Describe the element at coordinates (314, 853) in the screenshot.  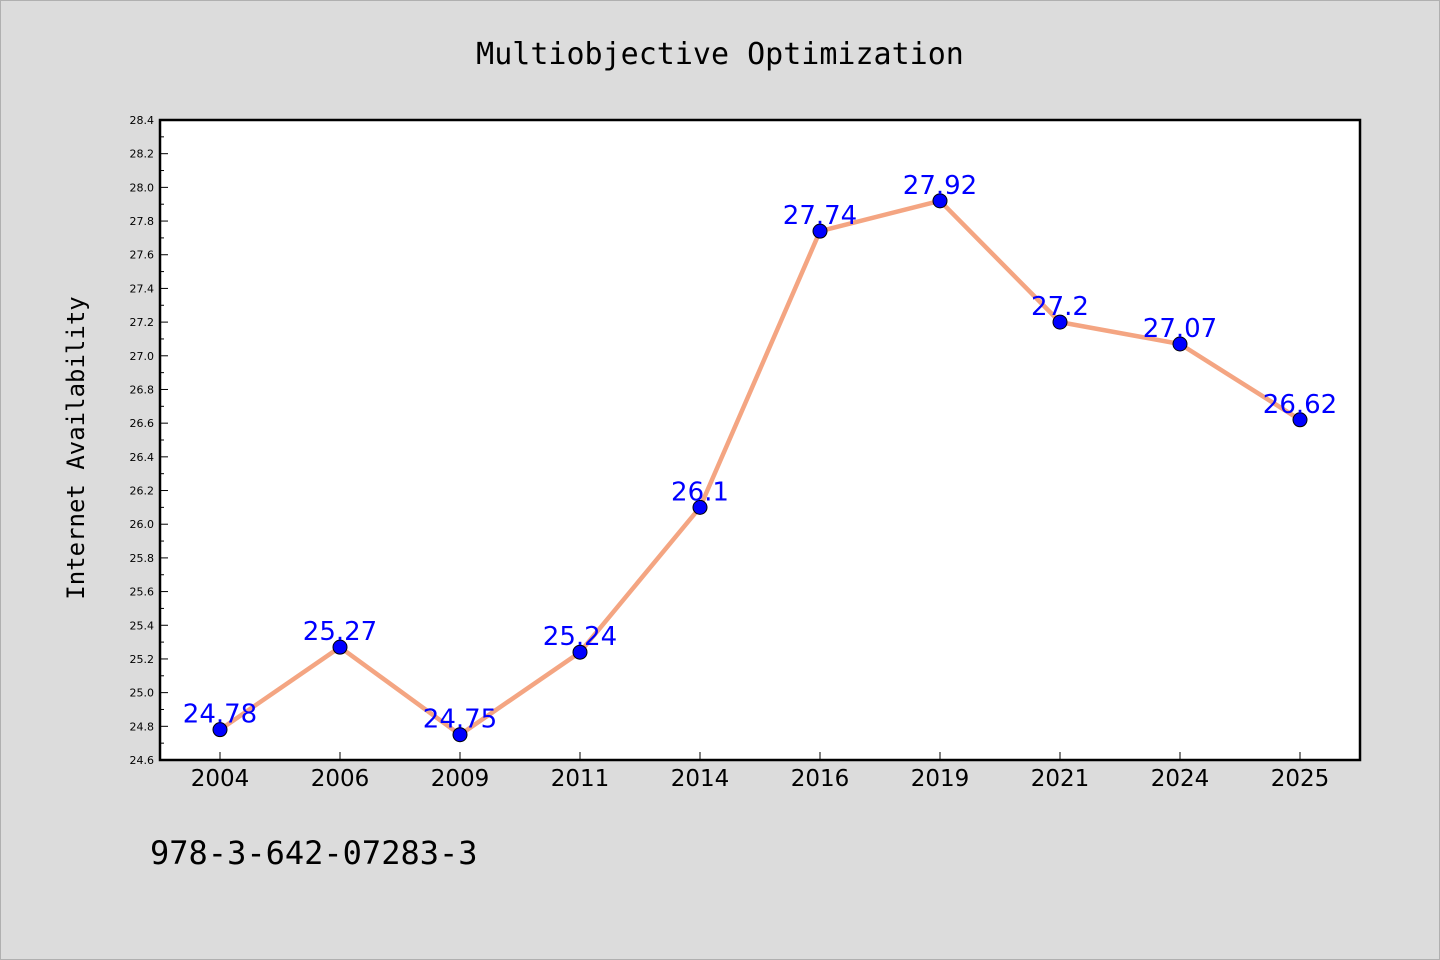
I see `footer-isbn: 978-3-642-07283-3` at that location.